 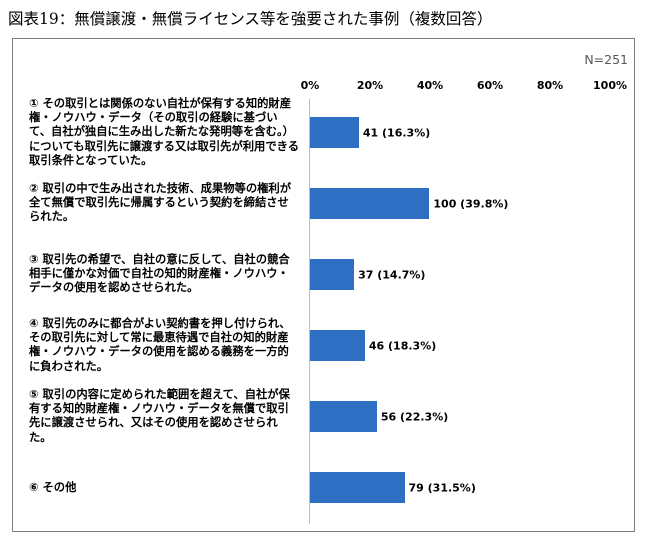 I want to click on axis-line, so click(x=309, y=311).